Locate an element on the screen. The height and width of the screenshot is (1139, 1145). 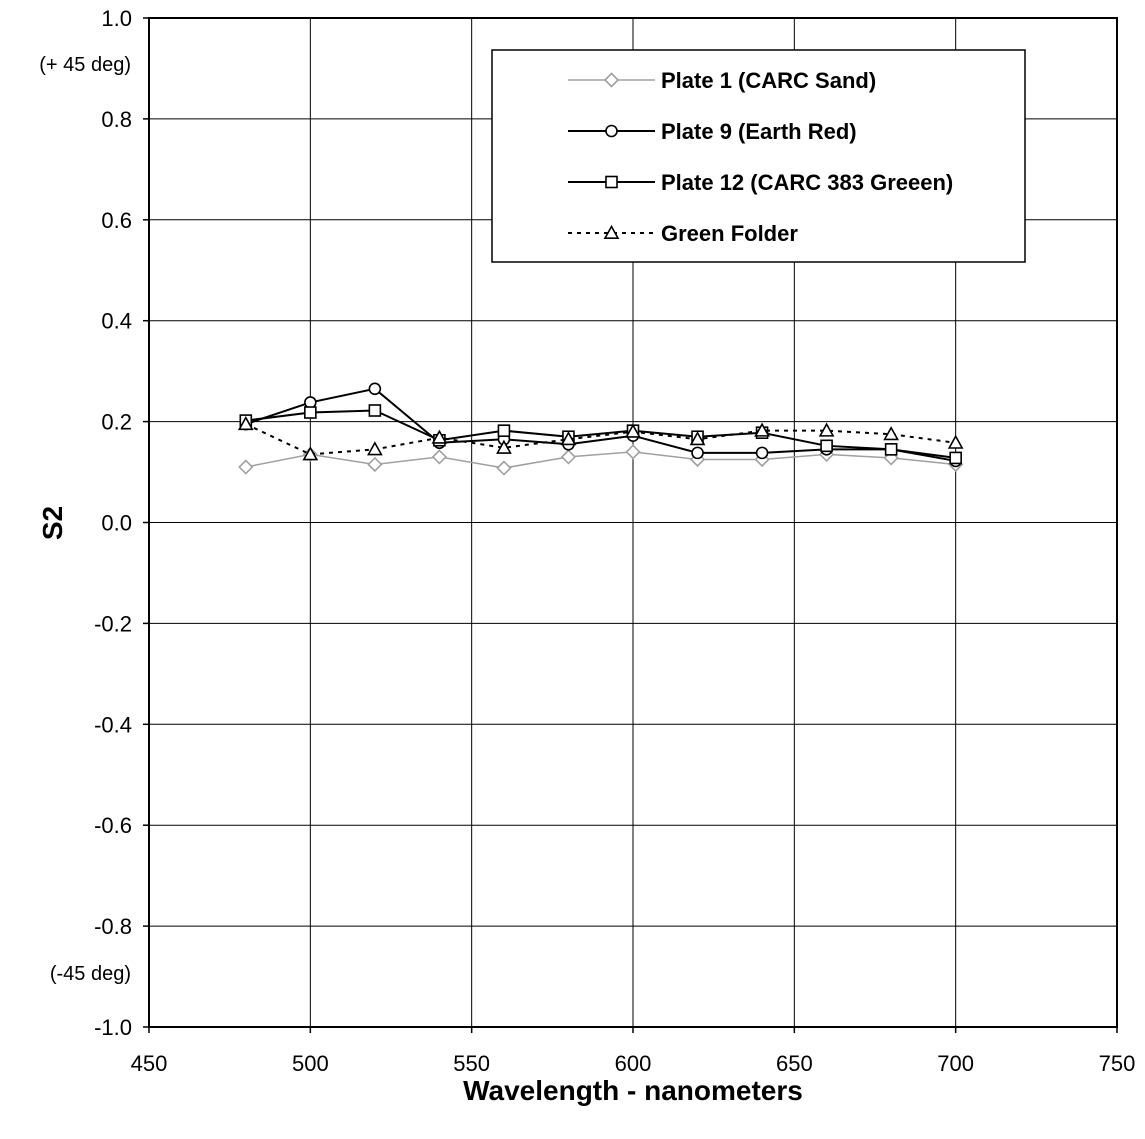
x-axis-ticks: 450 500 550 600 650 700 750 is located at coordinates (633, 1051).